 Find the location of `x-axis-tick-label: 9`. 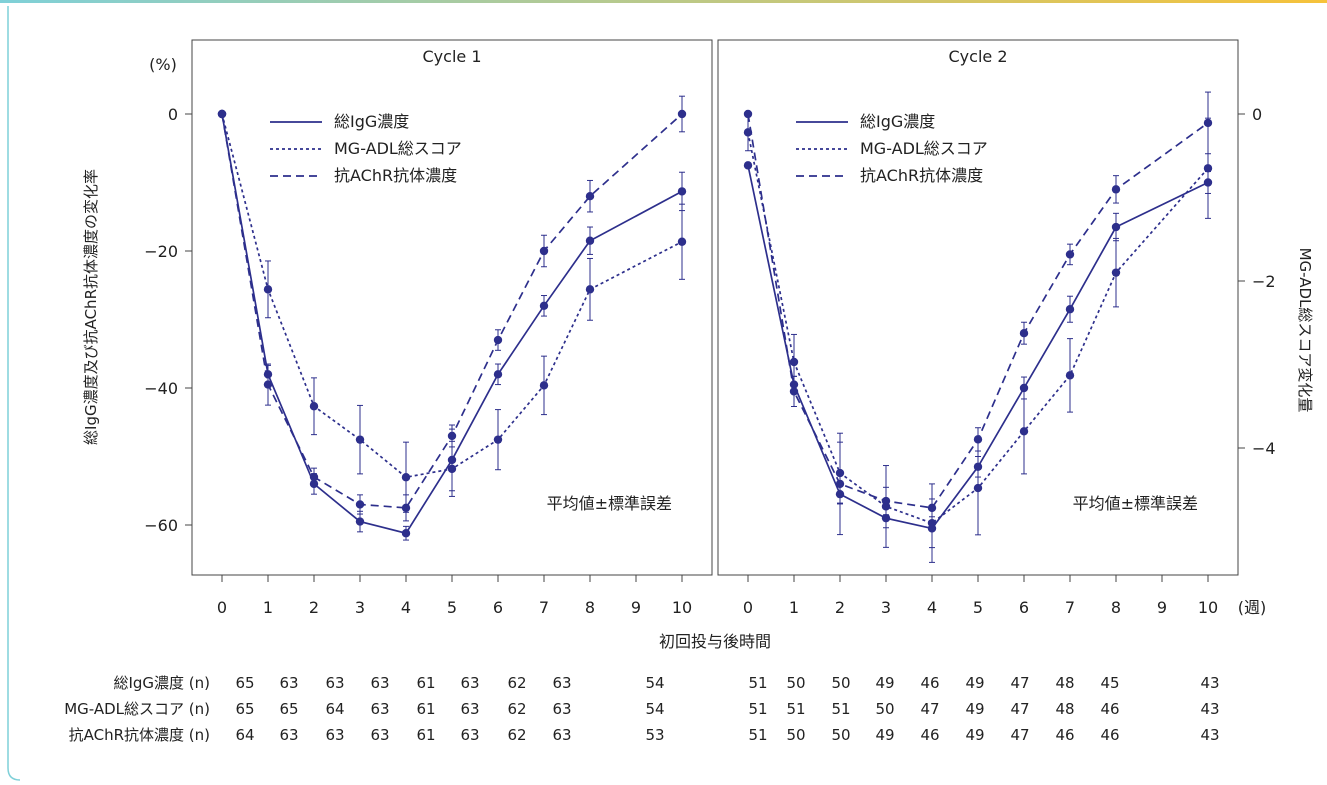

x-axis-tick-label: 9 is located at coordinates (1162, 607).